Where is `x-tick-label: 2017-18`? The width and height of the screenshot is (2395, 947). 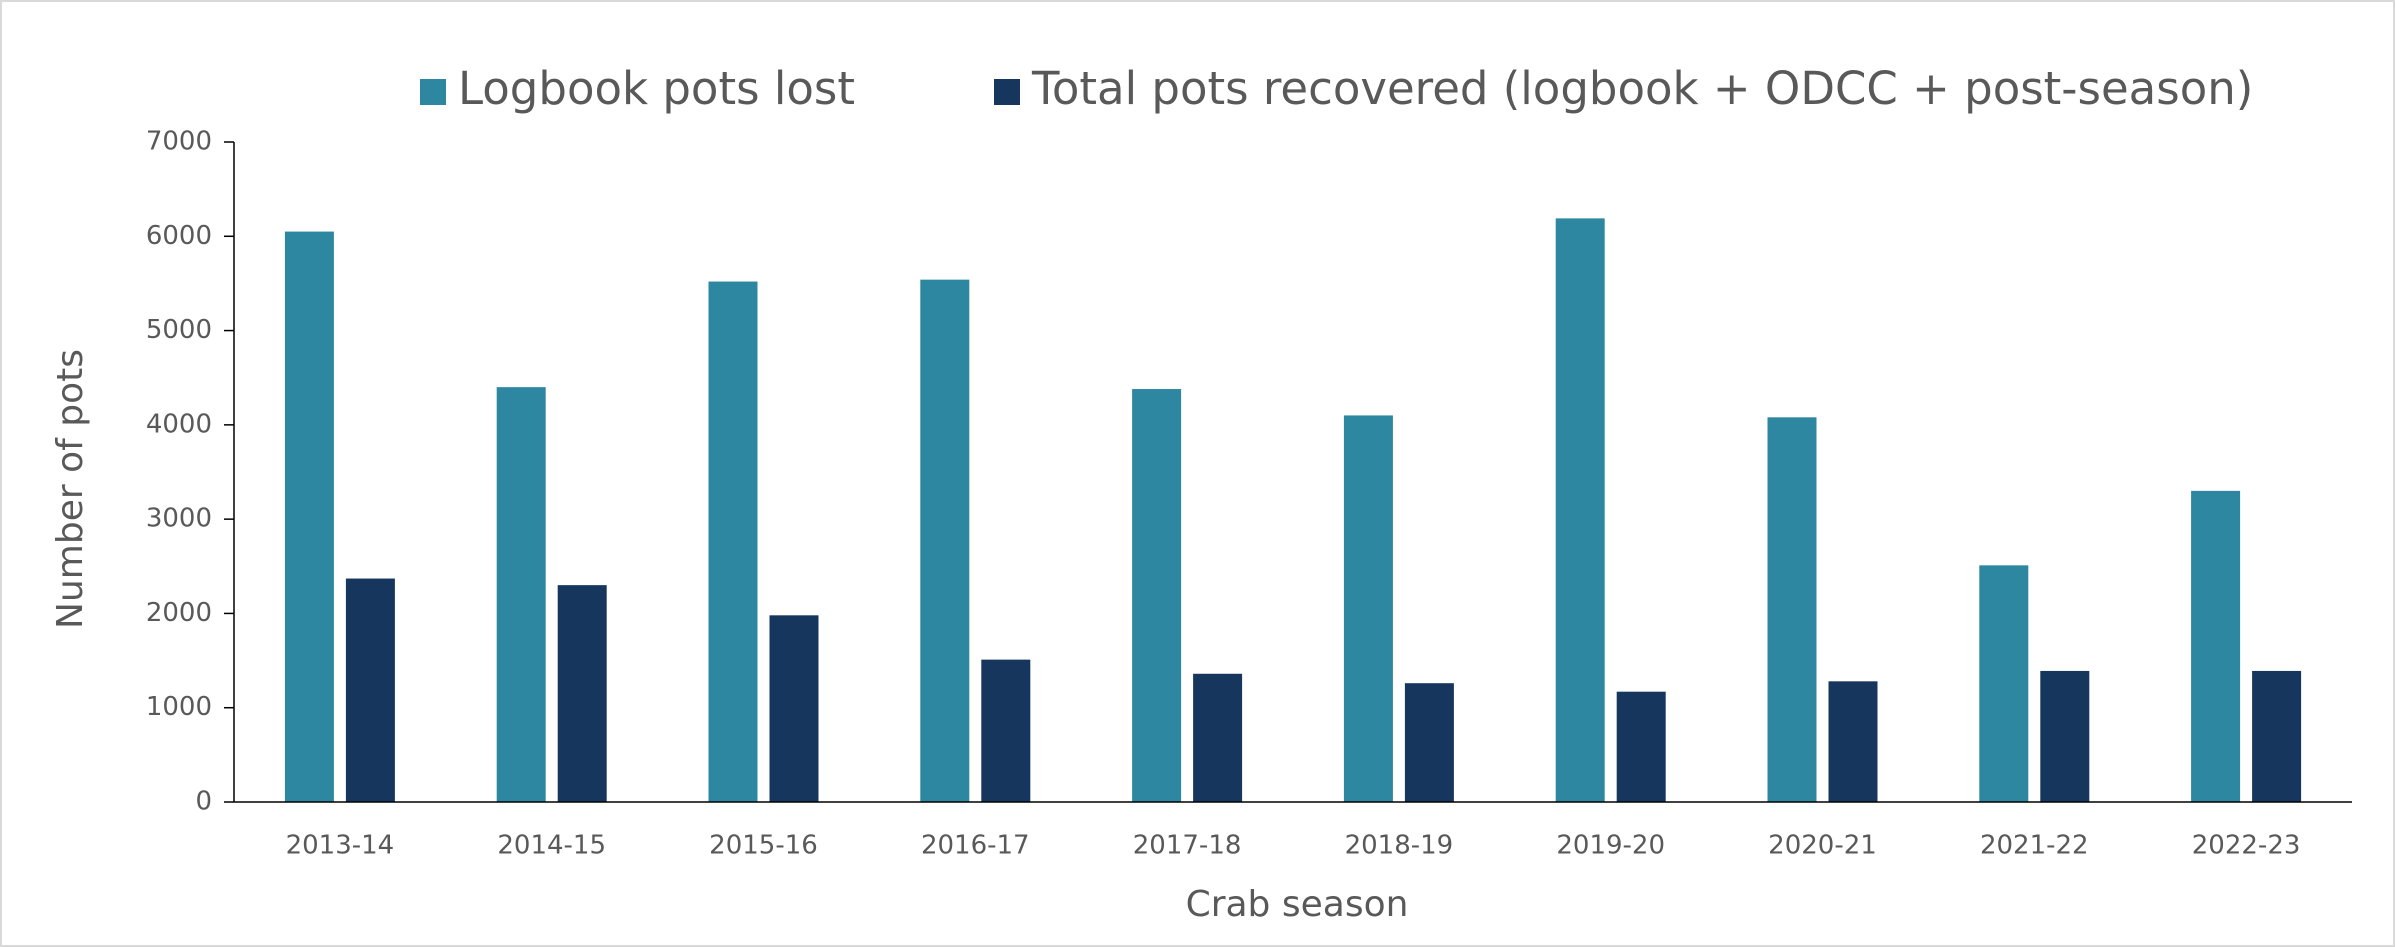 x-tick-label: 2017-18 is located at coordinates (1187, 846).